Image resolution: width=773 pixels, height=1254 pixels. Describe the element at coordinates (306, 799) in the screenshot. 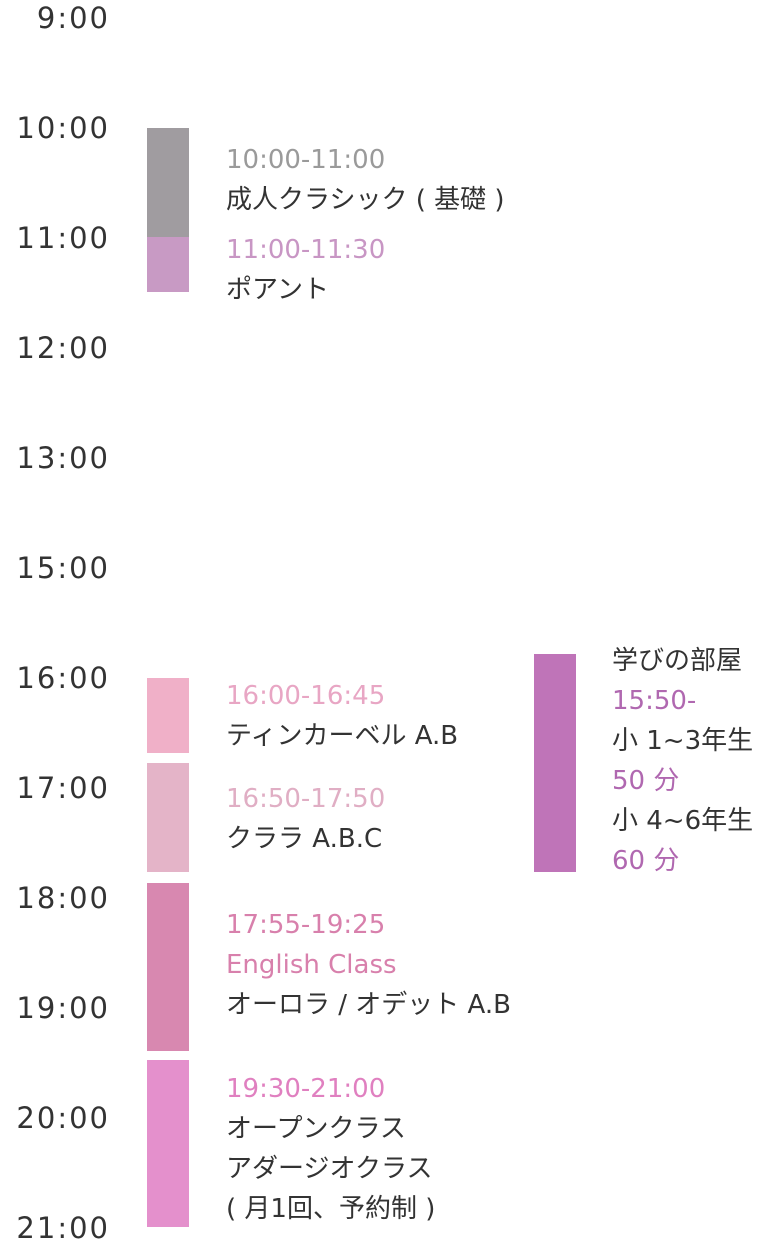

I see `class-time: 16:50-17:50` at that location.